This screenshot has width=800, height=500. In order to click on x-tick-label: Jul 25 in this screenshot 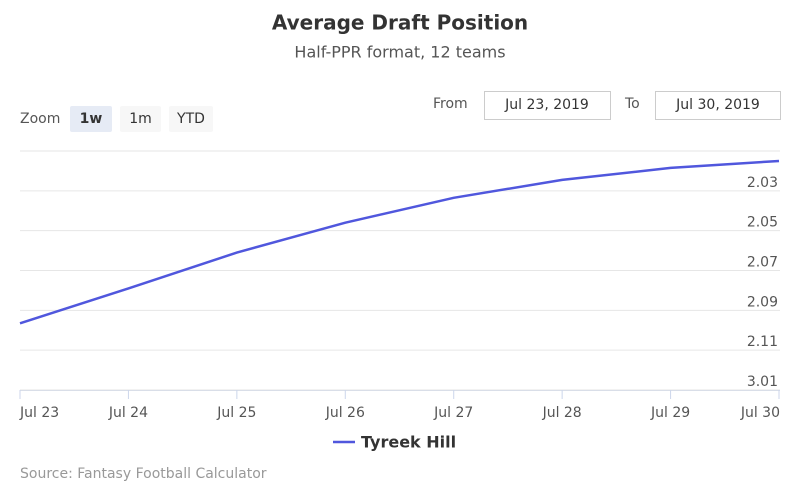, I will do `click(236, 413)`.